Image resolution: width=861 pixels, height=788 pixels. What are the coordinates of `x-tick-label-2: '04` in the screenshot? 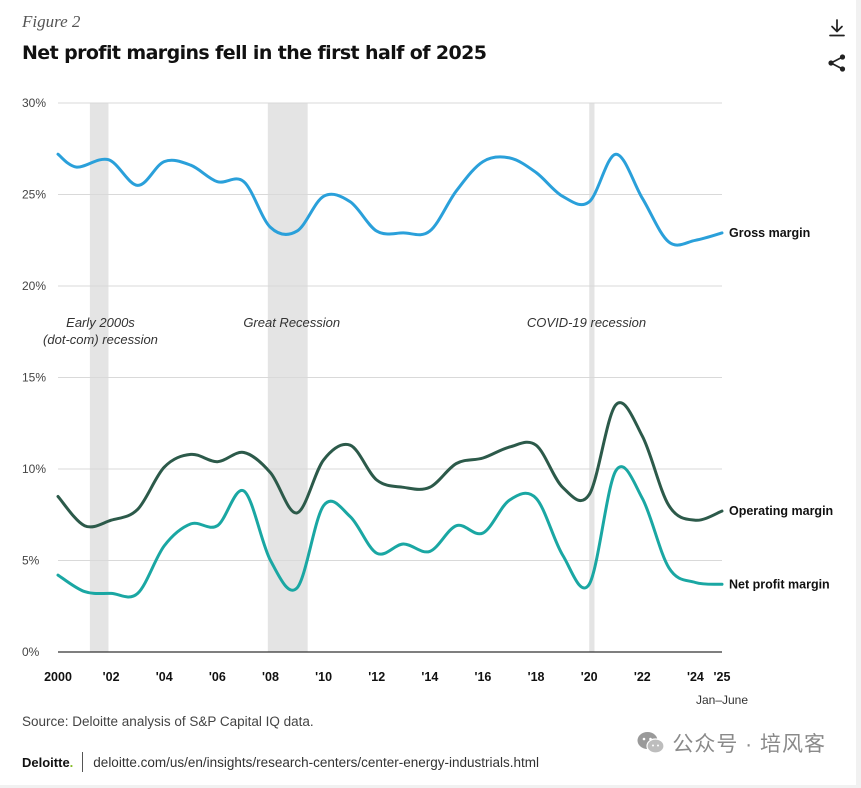 It's located at (164, 677).